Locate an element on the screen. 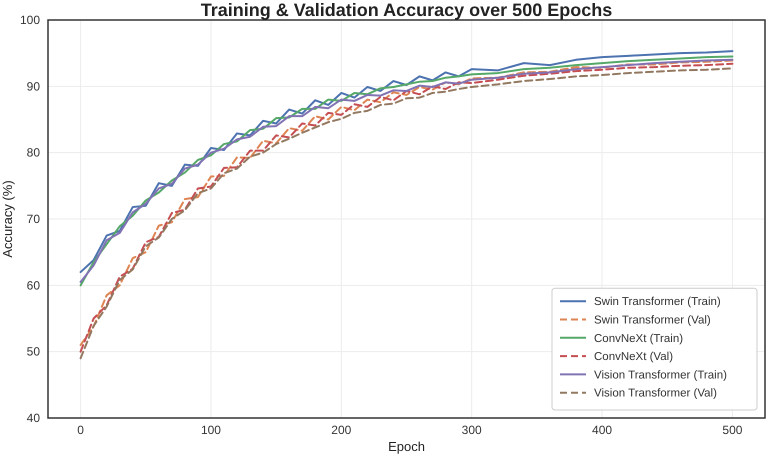 The image size is (778, 455). x-axis-title: Epoch is located at coordinates (406, 446).